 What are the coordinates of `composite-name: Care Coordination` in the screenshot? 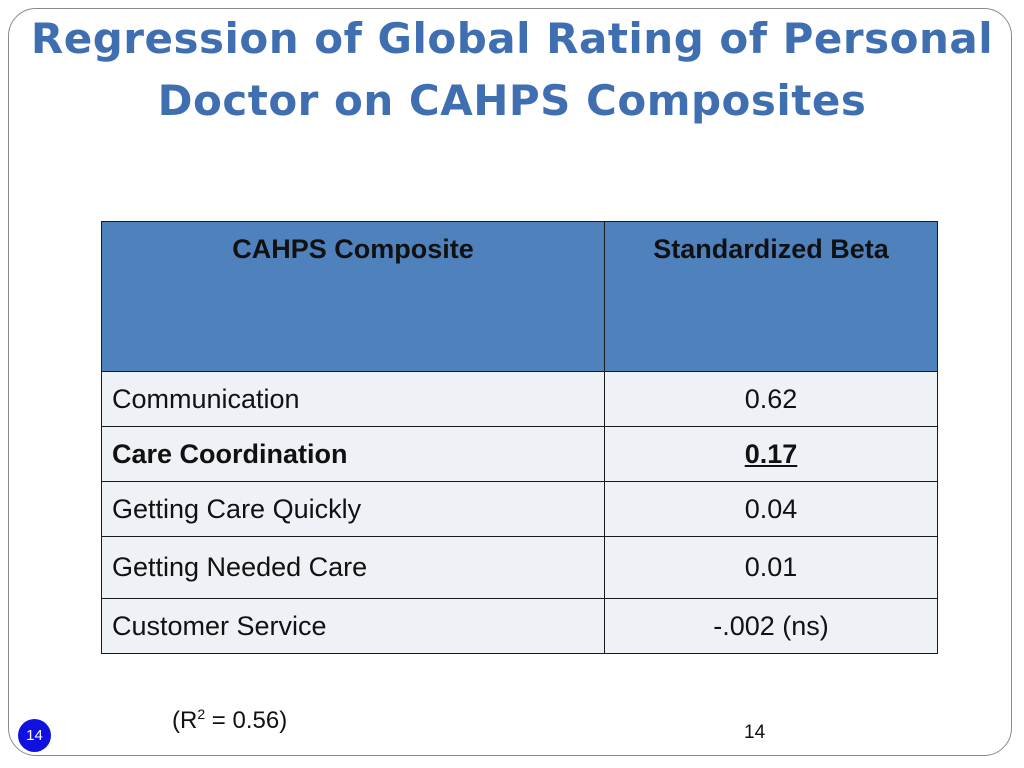 It's located at (353, 454).